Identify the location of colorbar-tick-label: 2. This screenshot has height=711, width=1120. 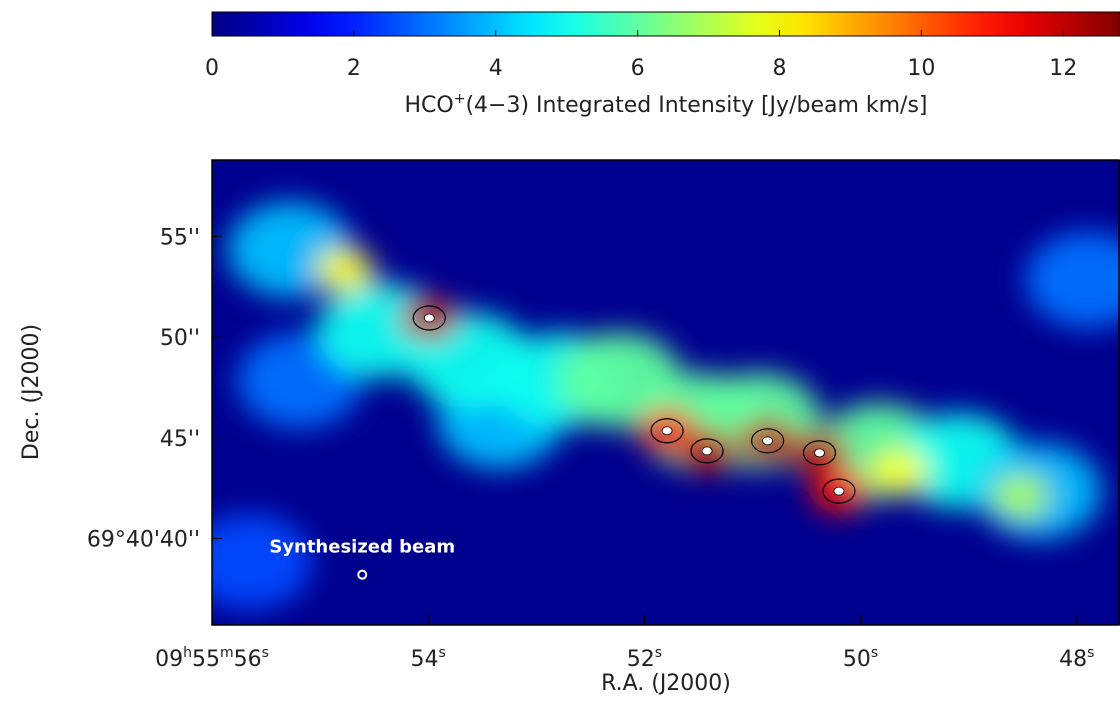
(354, 68).